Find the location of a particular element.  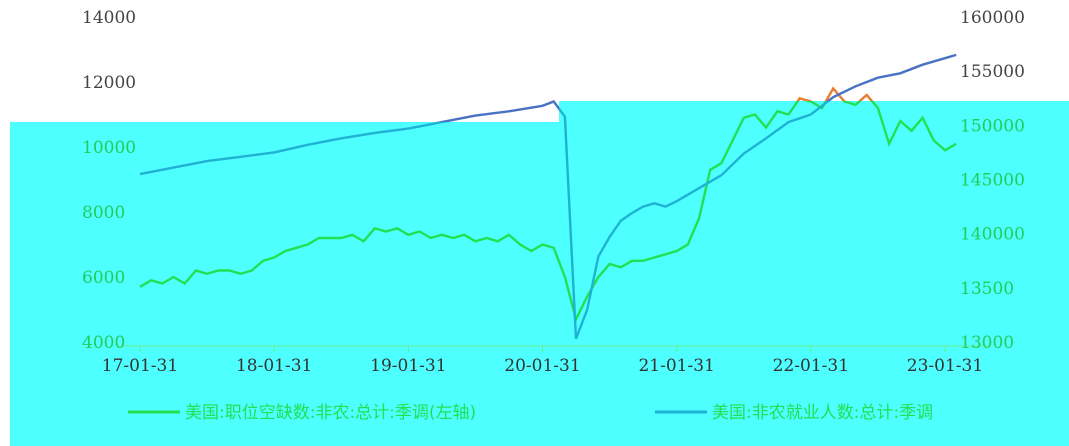

right-tick-label: 13500 is located at coordinates (987, 289).